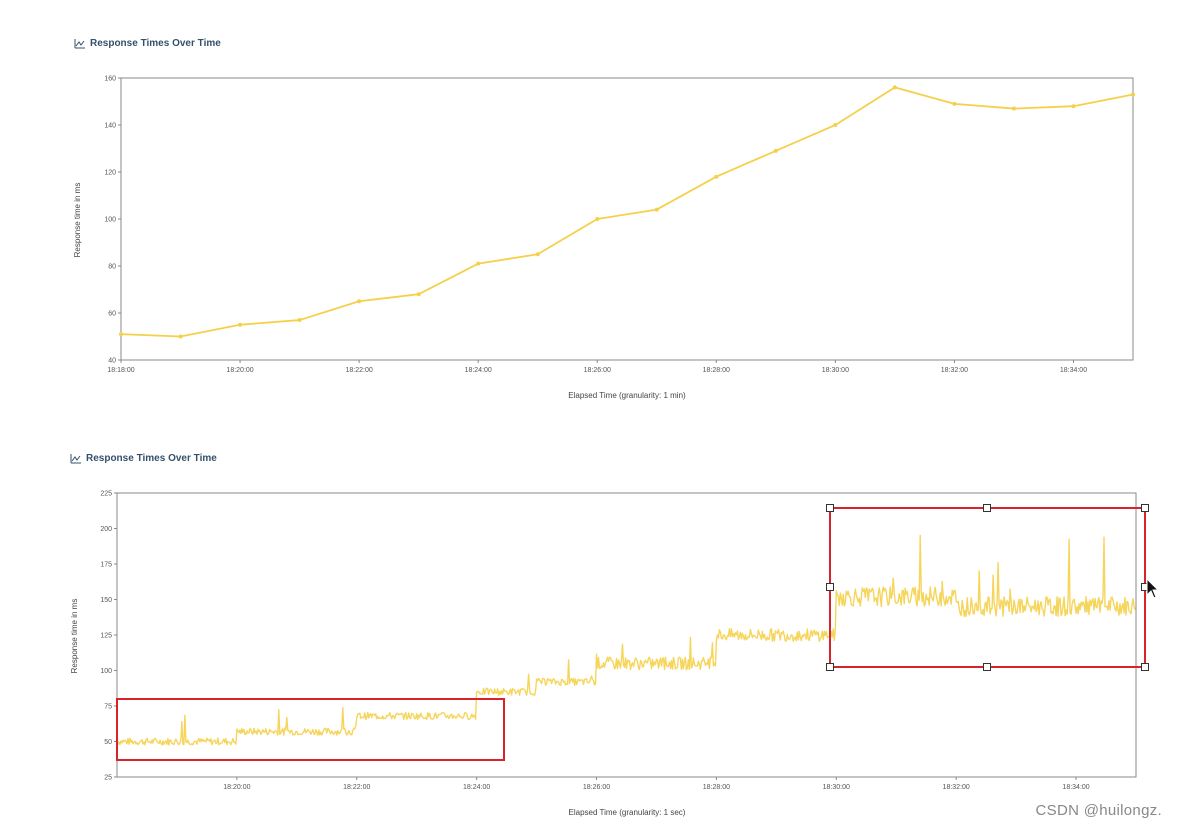 Image resolution: width=1184 pixels, height=829 pixels. I want to click on resize-handle-middle-left, so click(830, 587).